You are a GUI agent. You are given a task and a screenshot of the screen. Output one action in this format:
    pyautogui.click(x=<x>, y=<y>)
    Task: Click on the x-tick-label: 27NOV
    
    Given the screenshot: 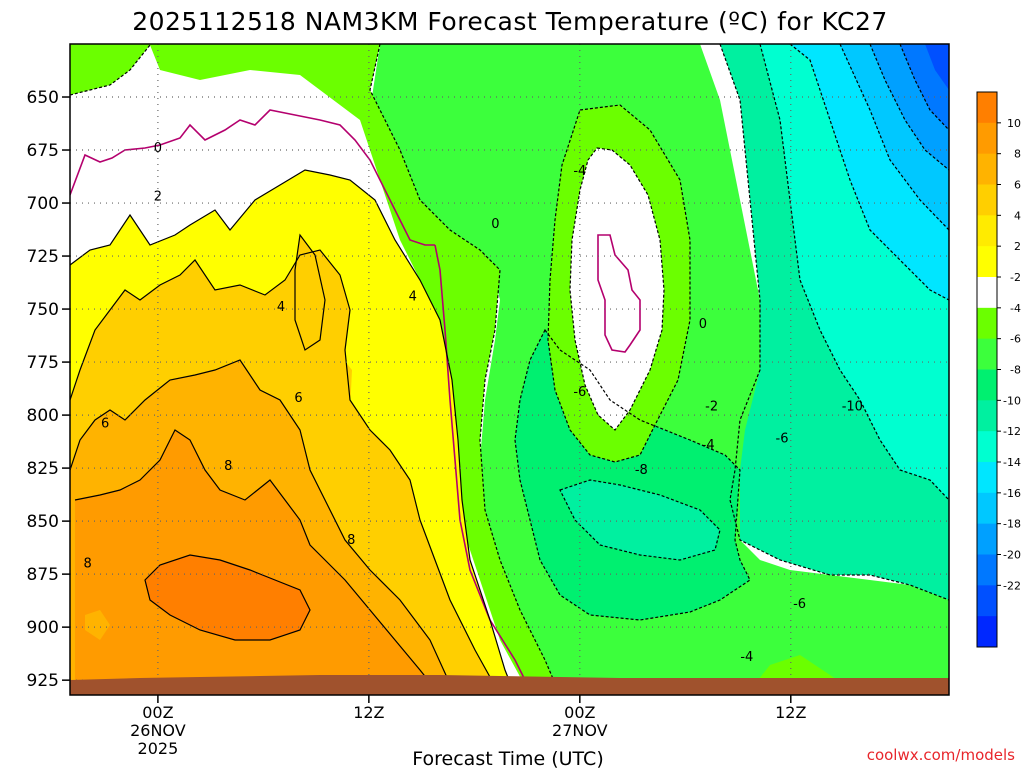 What is the action you would take?
    pyautogui.click(x=580, y=730)
    